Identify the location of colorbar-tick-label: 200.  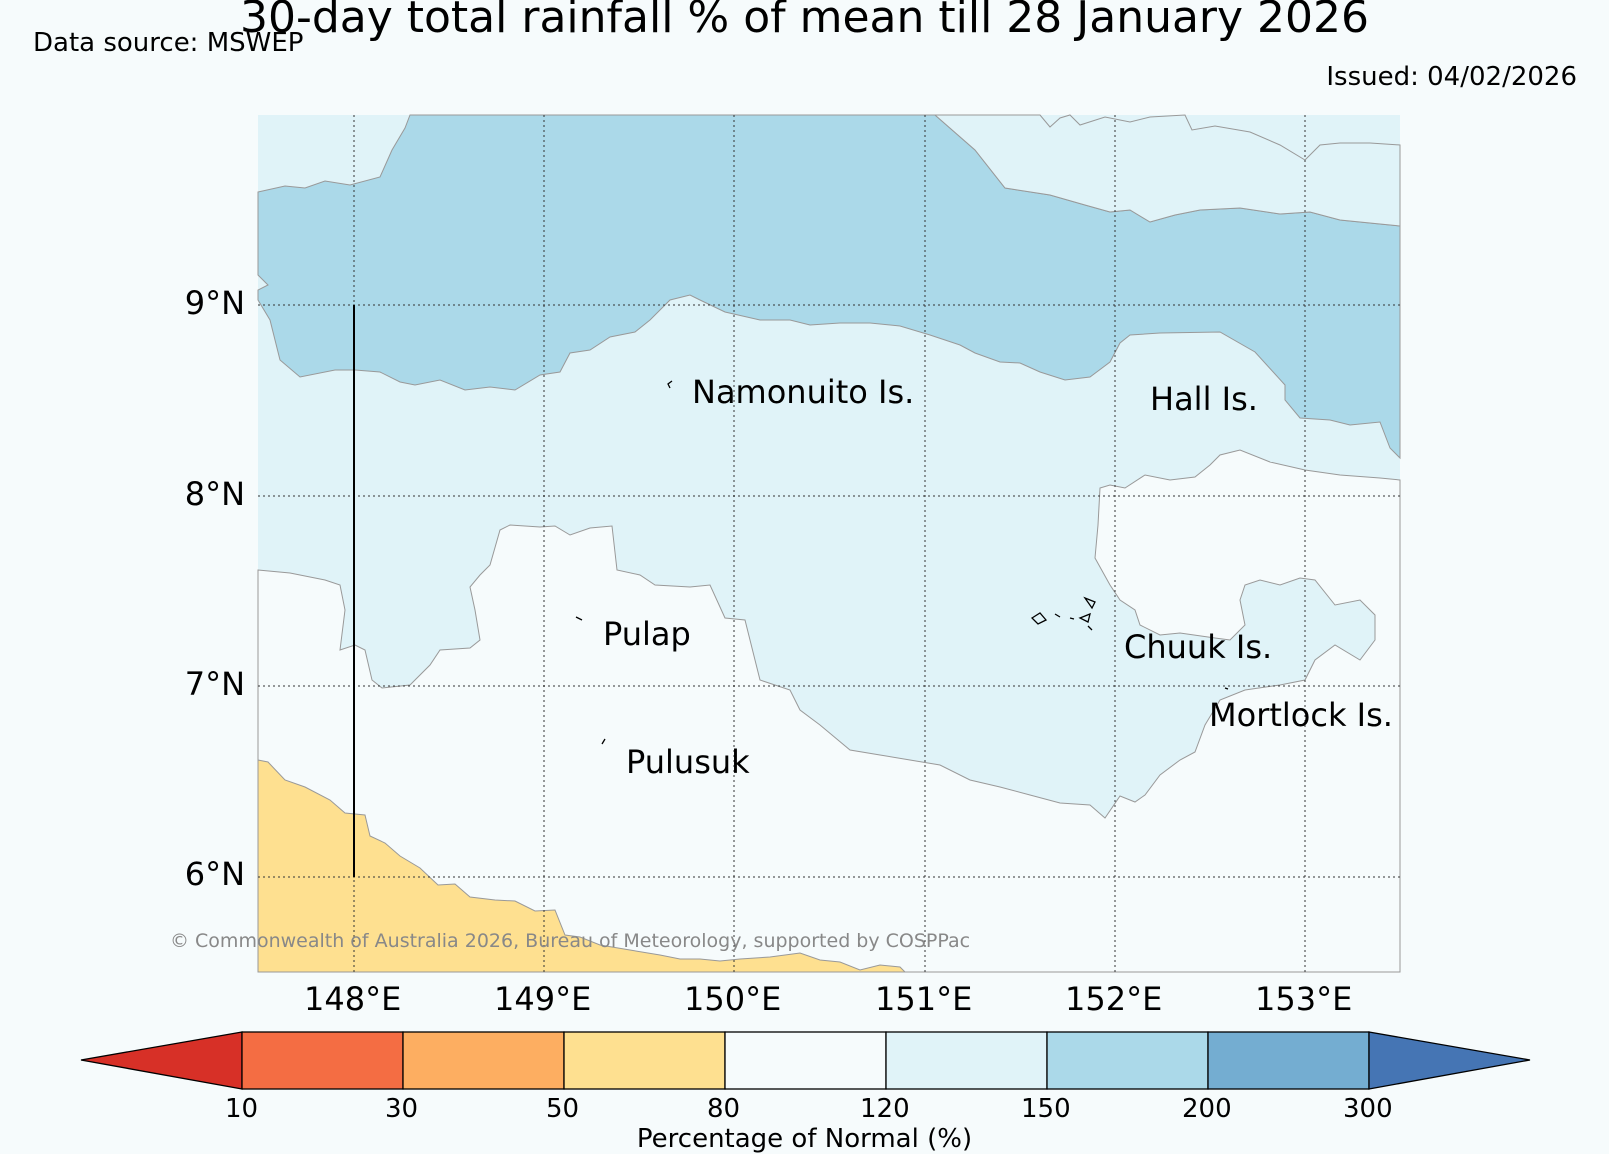
(1207, 1109).